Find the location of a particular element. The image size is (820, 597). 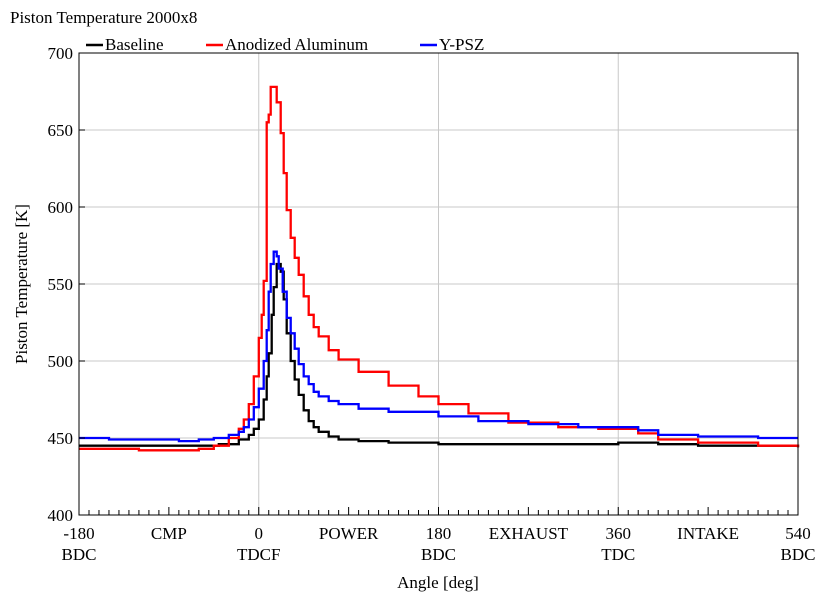

phase-label: INTAKE is located at coordinates (708, 533).